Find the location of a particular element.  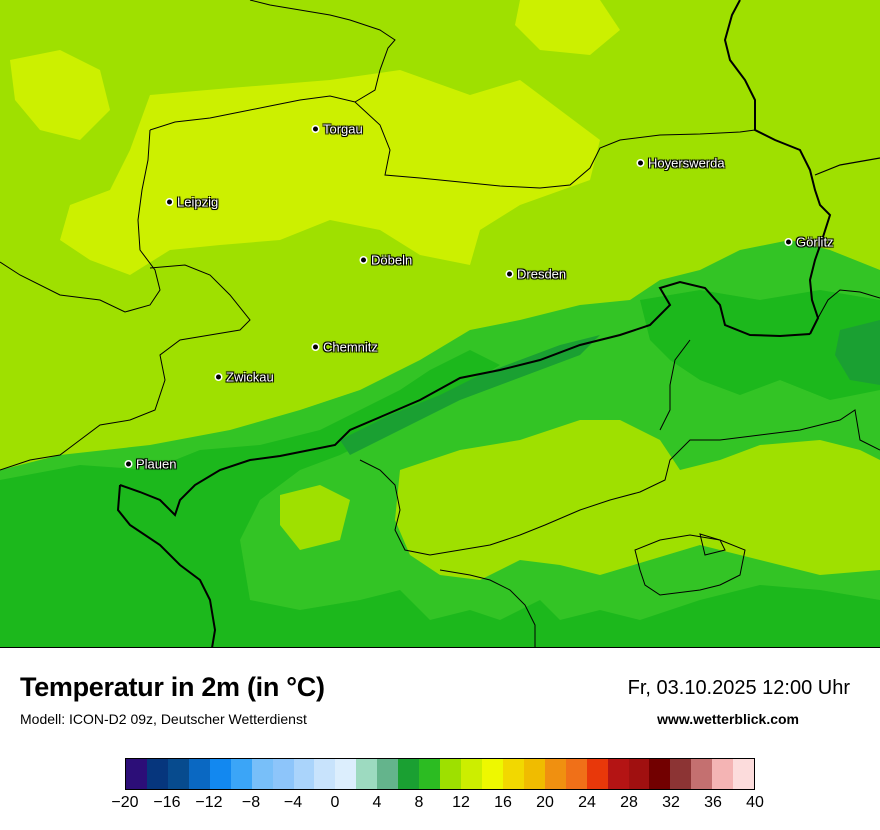

colorbar-tick-label: 4 is located at coordinates (377, 802).